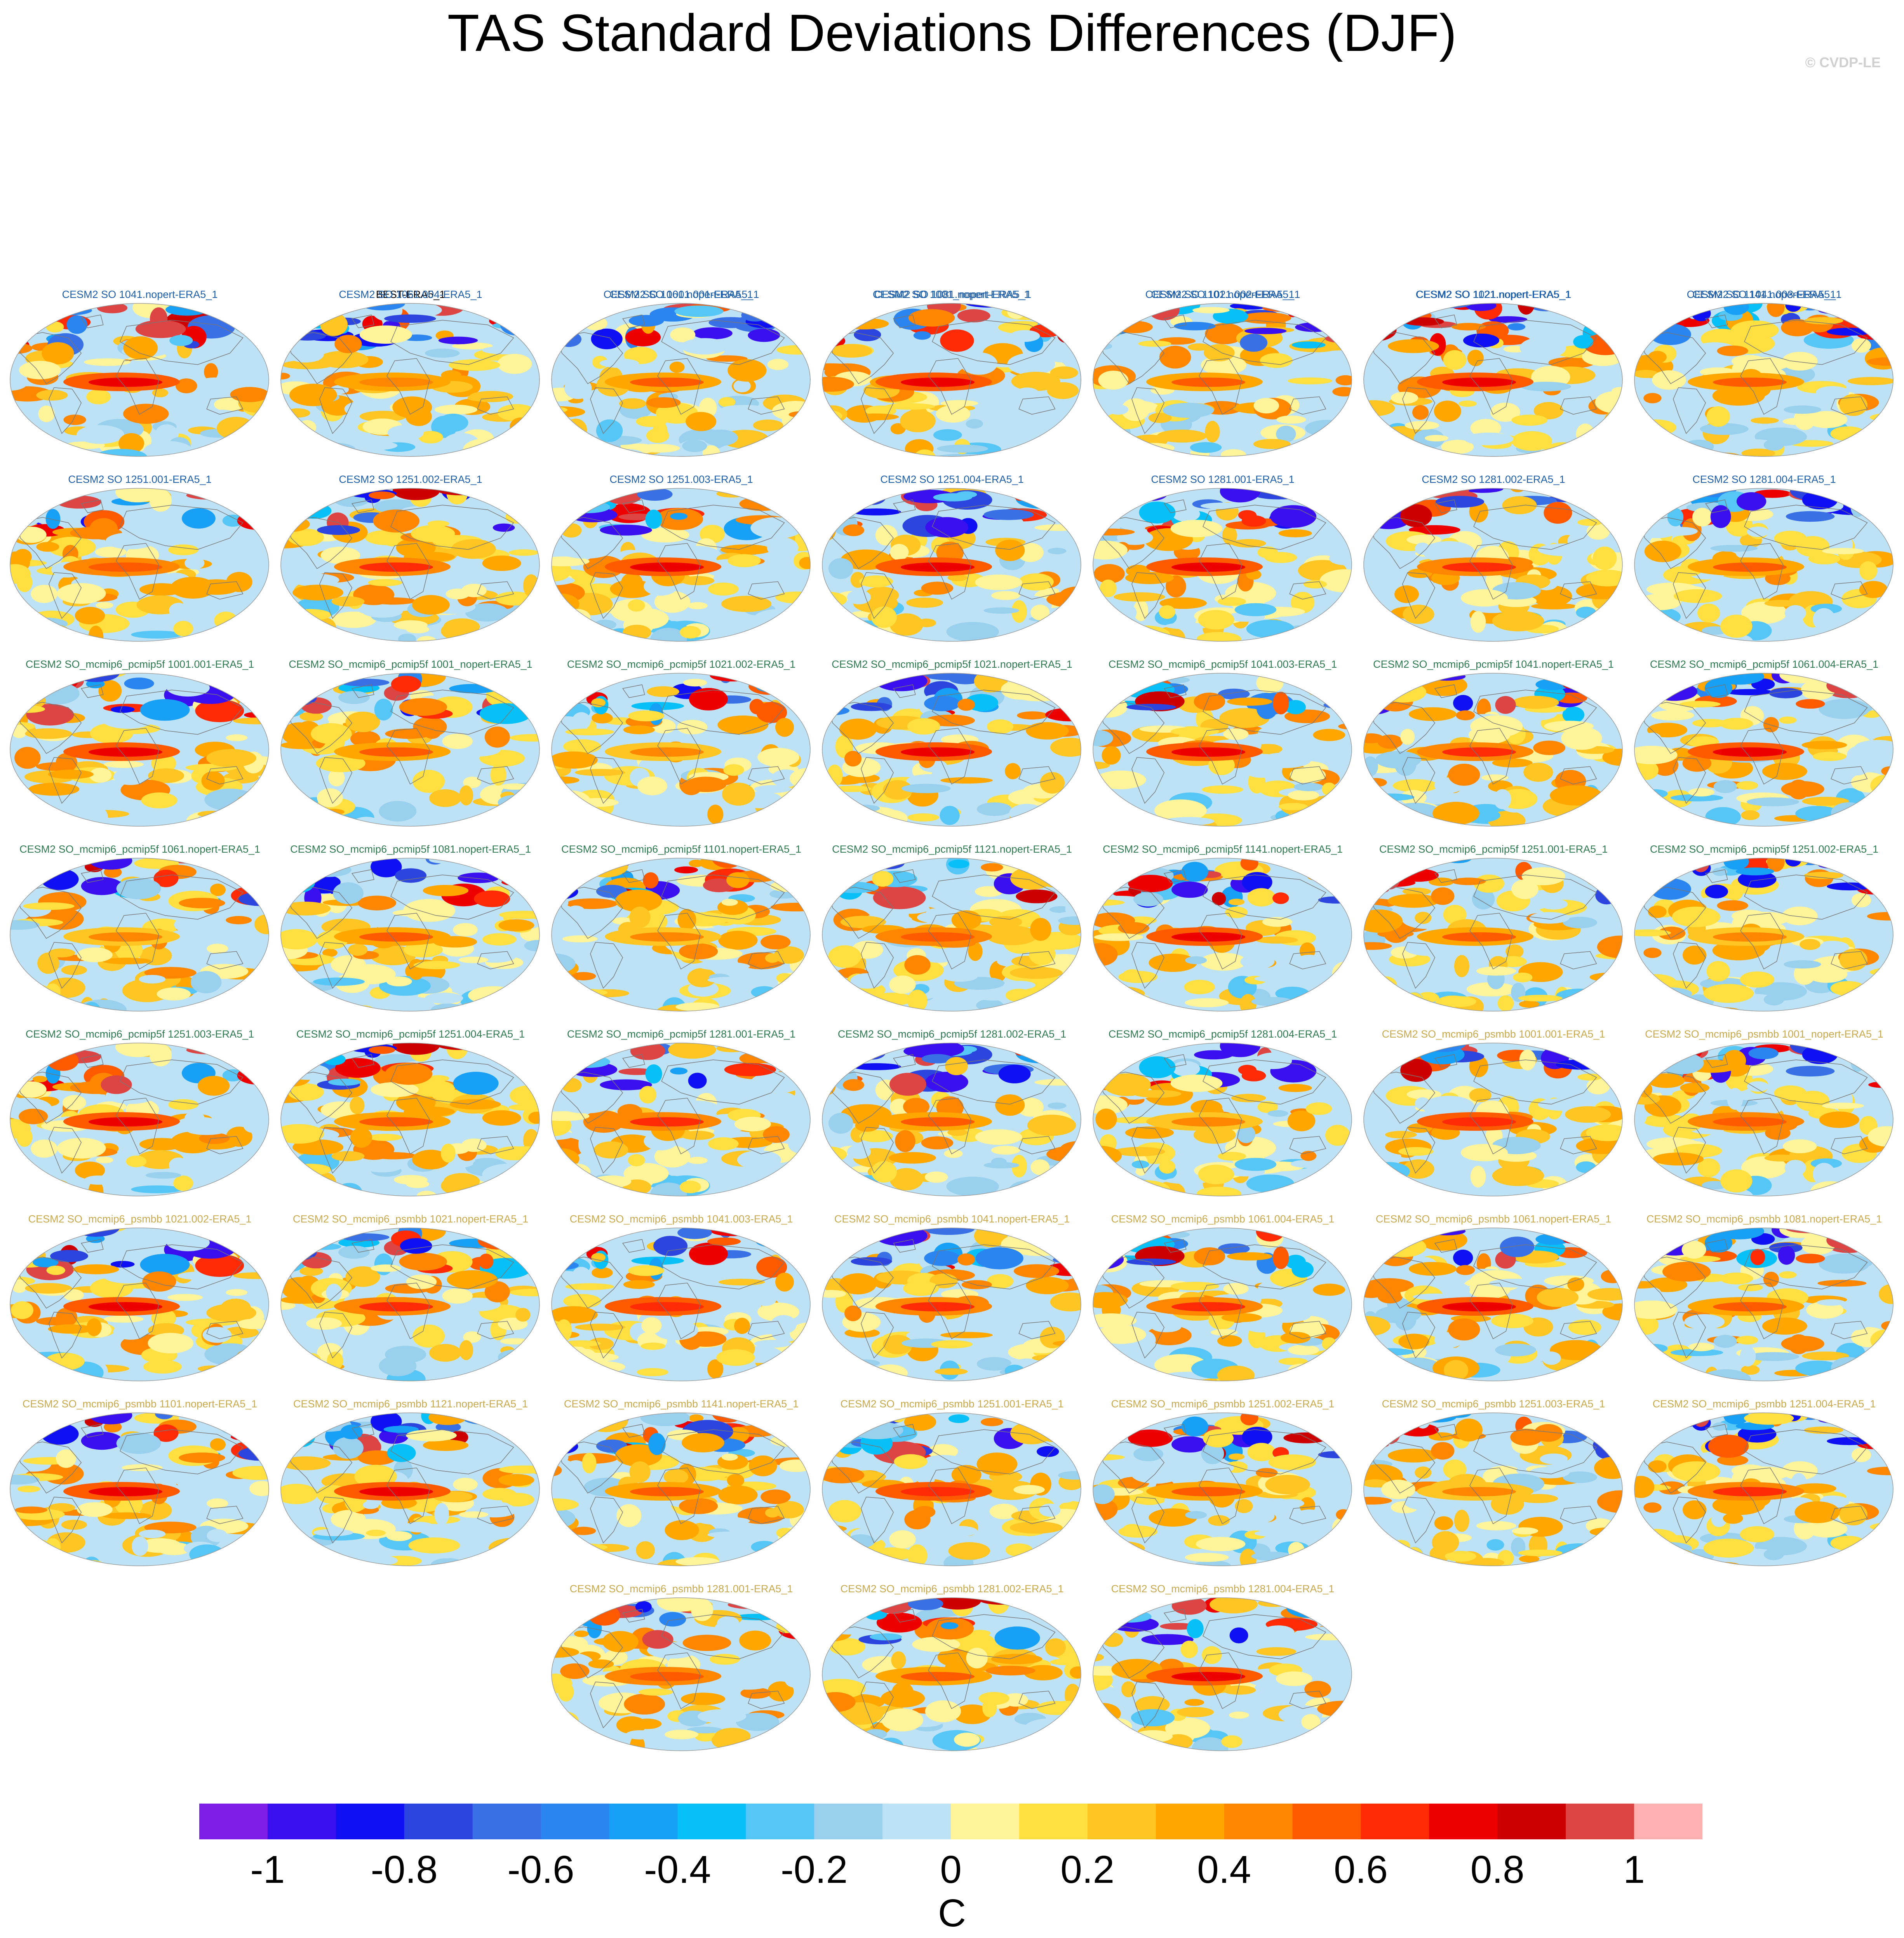 The image size is (1904, 1938). Describe the element at coordinates (411, 561) in the screenshot. I see `map-panel: CESM2 SO 1251.002-ERA5_1` at that location.